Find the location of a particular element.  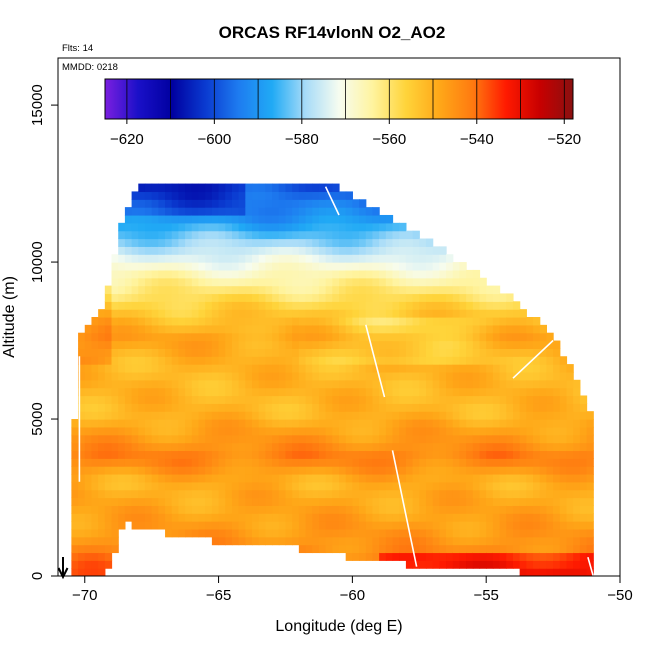

x-tick-label: −60 is located at coordinates (352, 595).